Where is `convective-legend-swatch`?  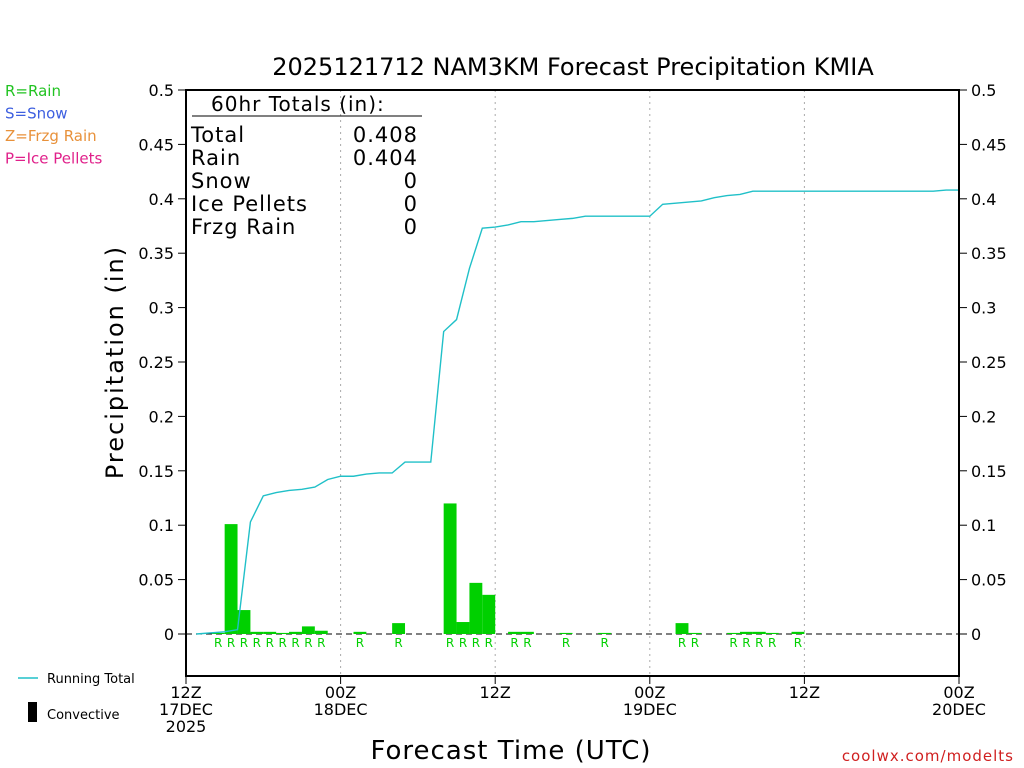
convective-legend-swatch is located at coordinates (32, 712).